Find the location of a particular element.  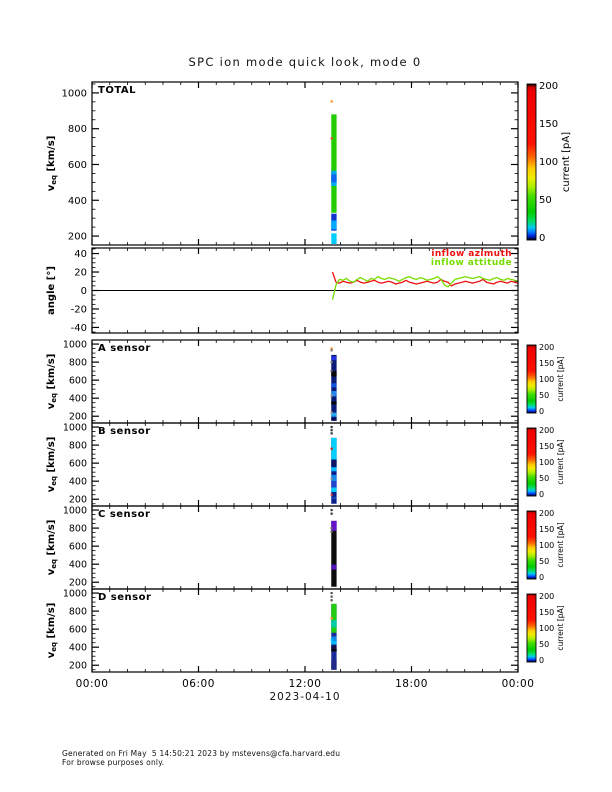

y-tick-label: 40 is located at coordinates (80, 254).